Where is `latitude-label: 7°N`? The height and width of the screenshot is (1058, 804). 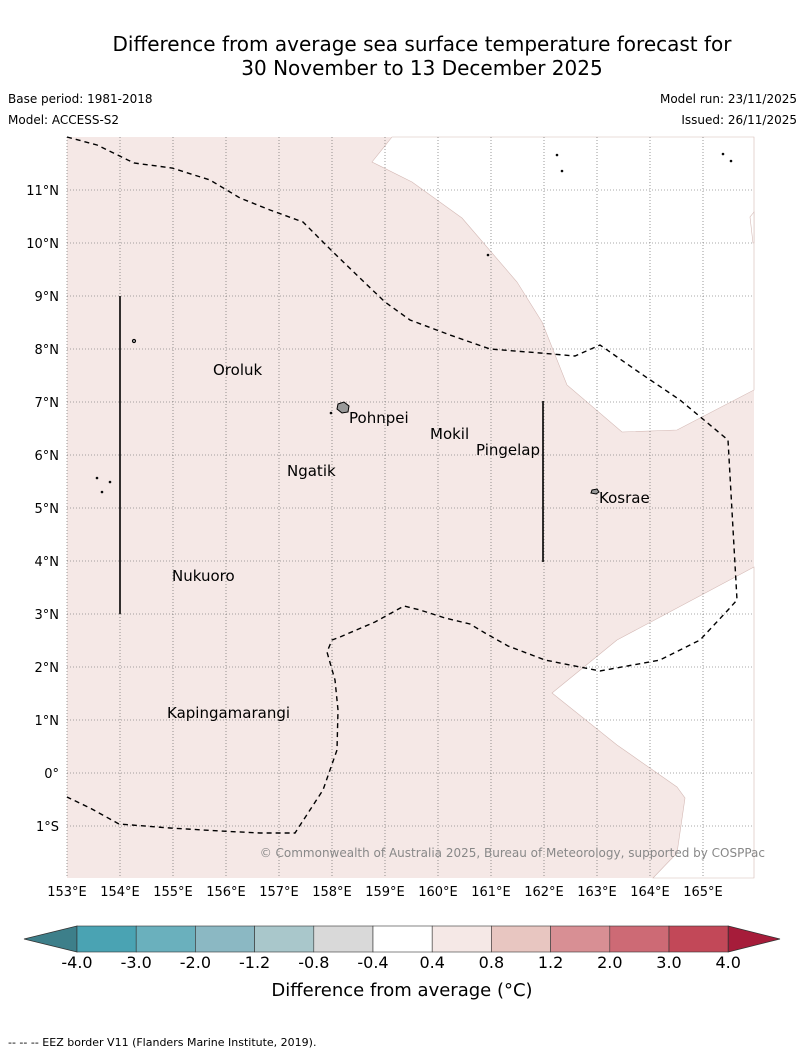 latitude-label: 7°N is located at coordinates (47, 403).